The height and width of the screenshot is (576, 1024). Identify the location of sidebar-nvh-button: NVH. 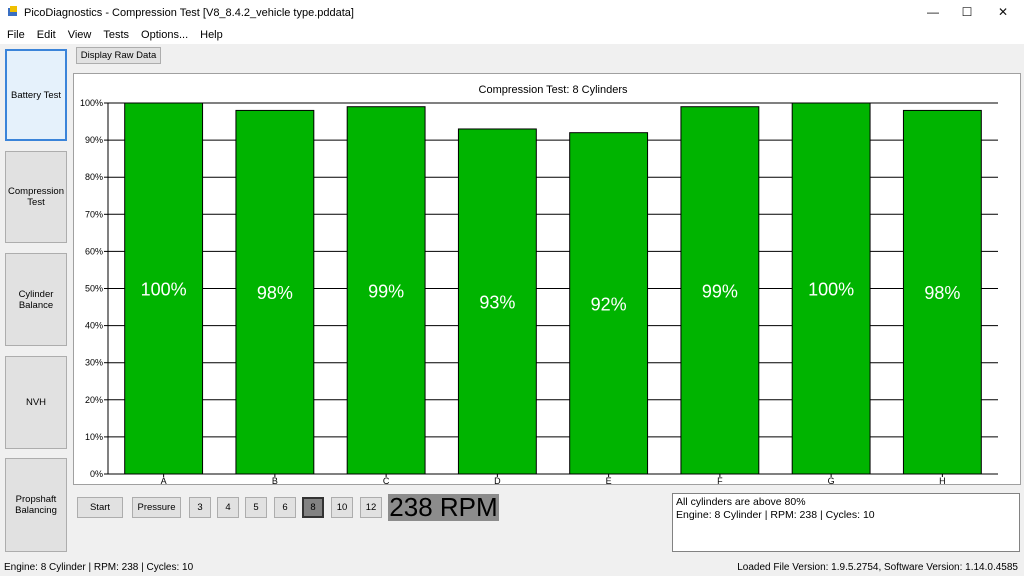
(36, 402).